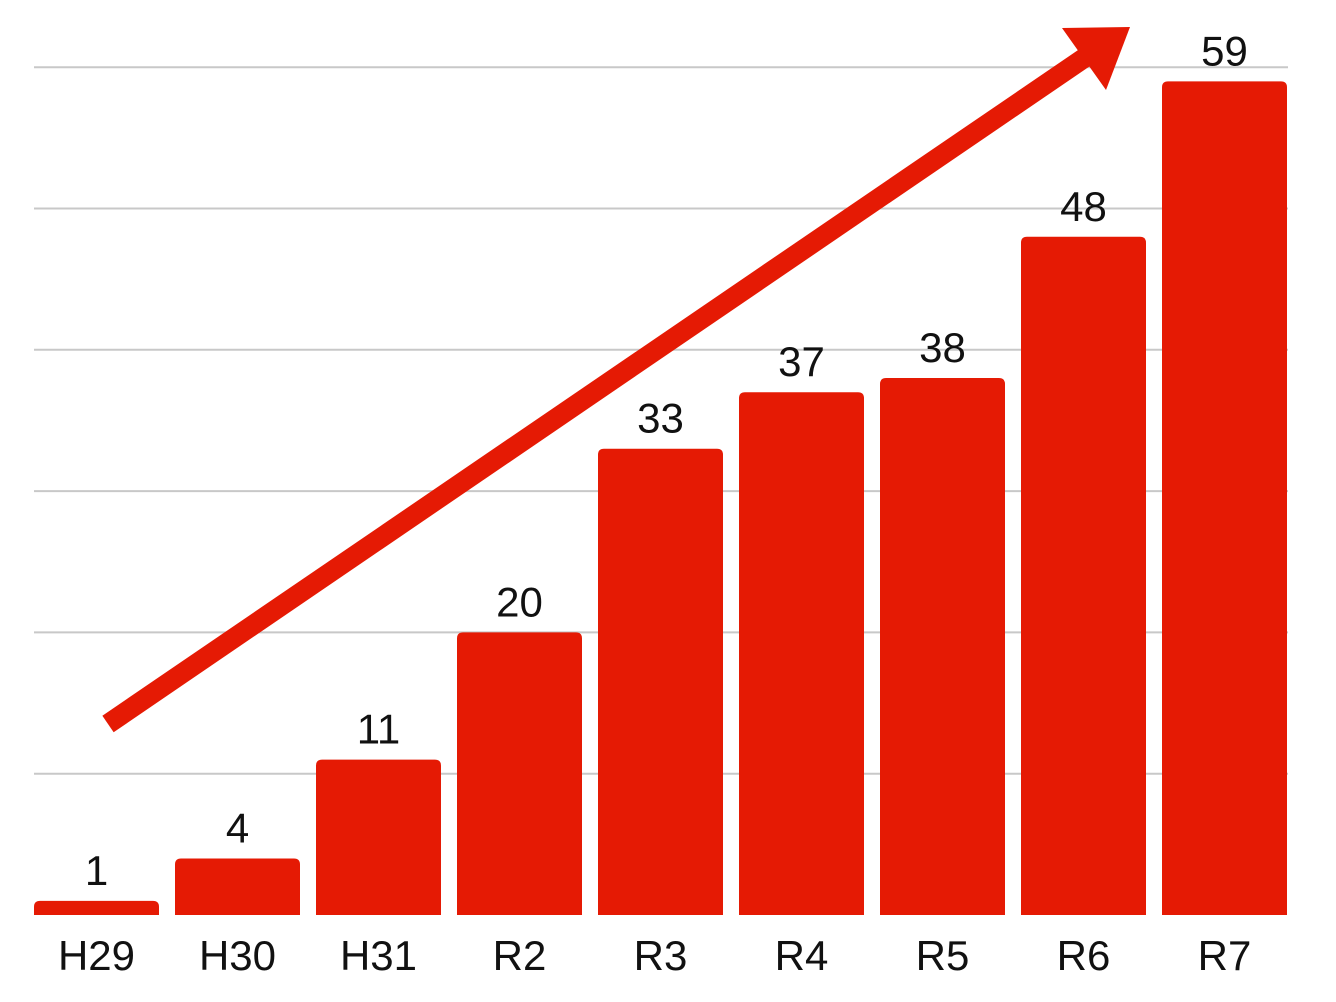 This screenshot has width=1336, height=1002. Describe the element at coordinates (1083, 575) in the screenshot. I see `bar-r6` at that location.